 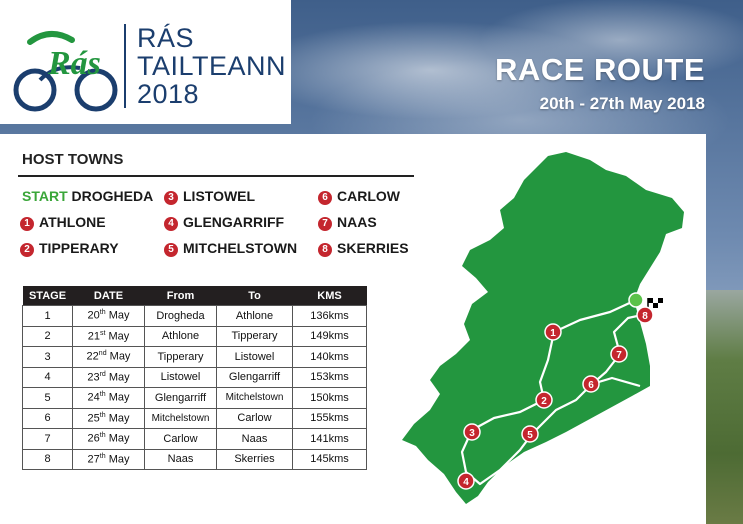 I want to click on stage-cell: 6, so click(x=47, y=418).